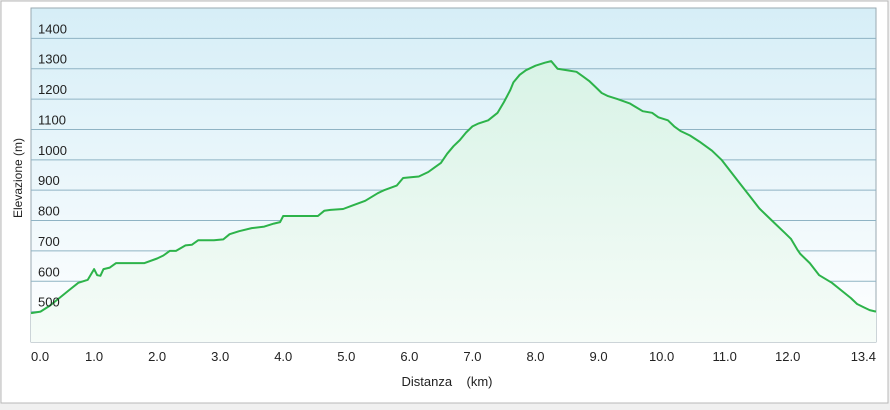  What do you see at coordinates (18, 178) in the screenshot?
I see `y-axis-title: Elevazione (m)` at bounding box center [18, 178].